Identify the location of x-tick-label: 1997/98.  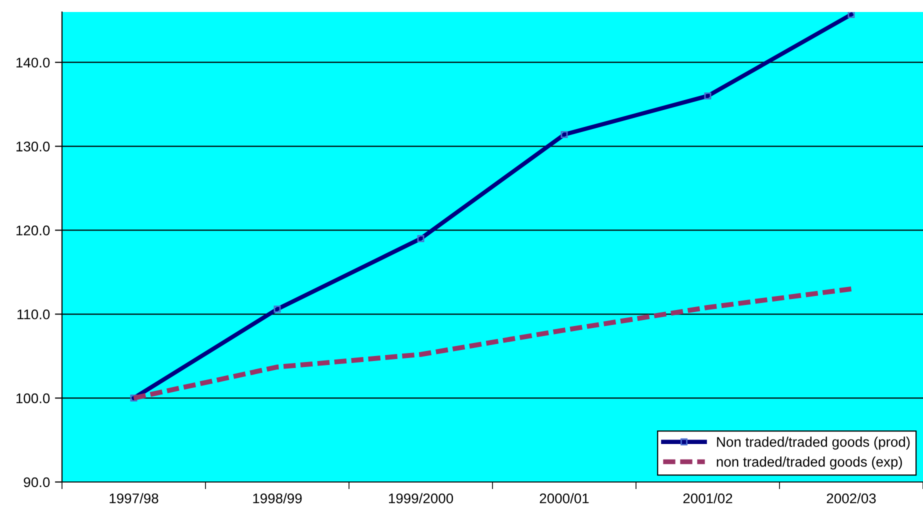
(134, 498).